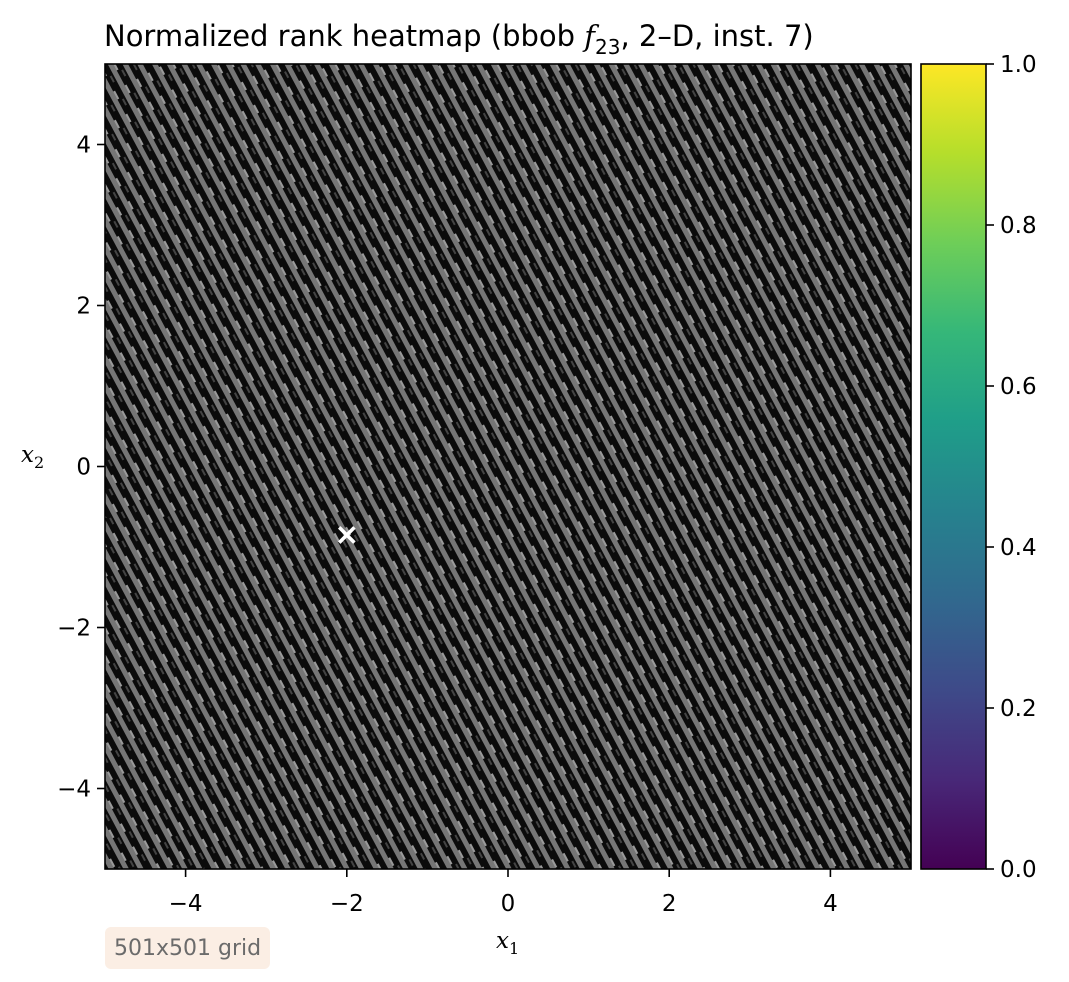 The height and width of the screenshot is (982, 1069). I want to click on colorbar-gradient, so click(953, 466).